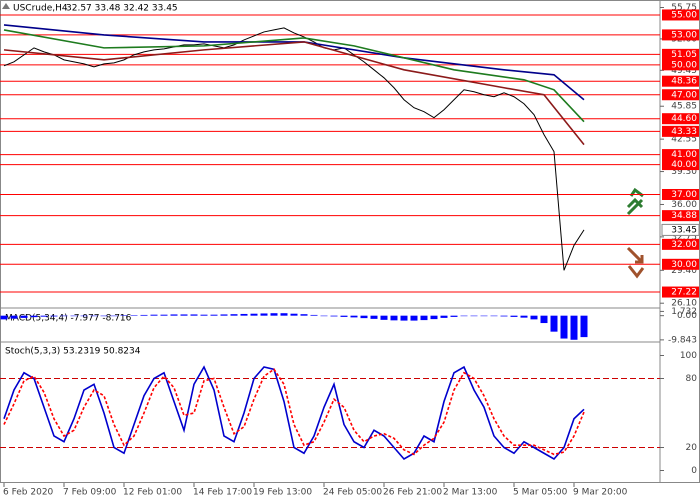 Image resolution: width=700 pixels, height=500 pixels. I want to click on y-tick-label: 36.00, so click(684, 205).